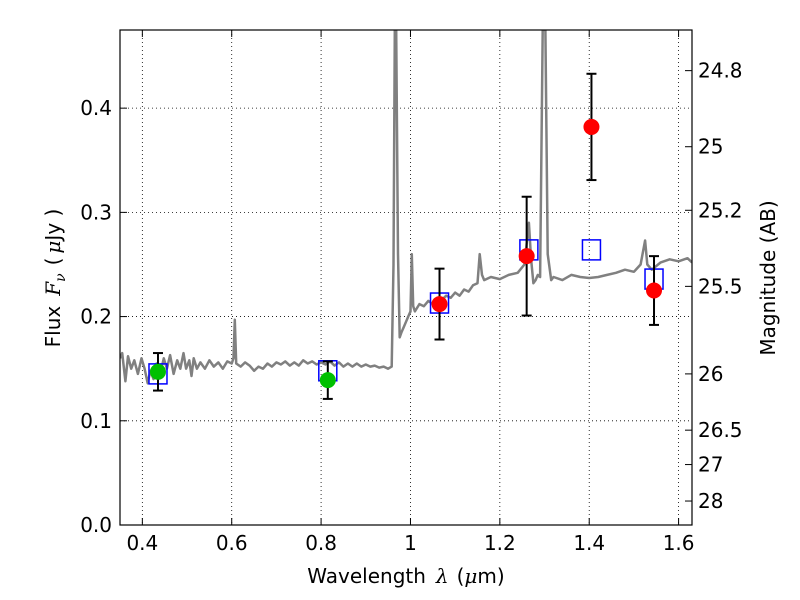 Image resolution: width=800 pixels, height=600 pixels. What do you see at coordinates (96, 317) in the screenshot?
I see `y-tick-label: 0.2` at bounding box center [96, 317].